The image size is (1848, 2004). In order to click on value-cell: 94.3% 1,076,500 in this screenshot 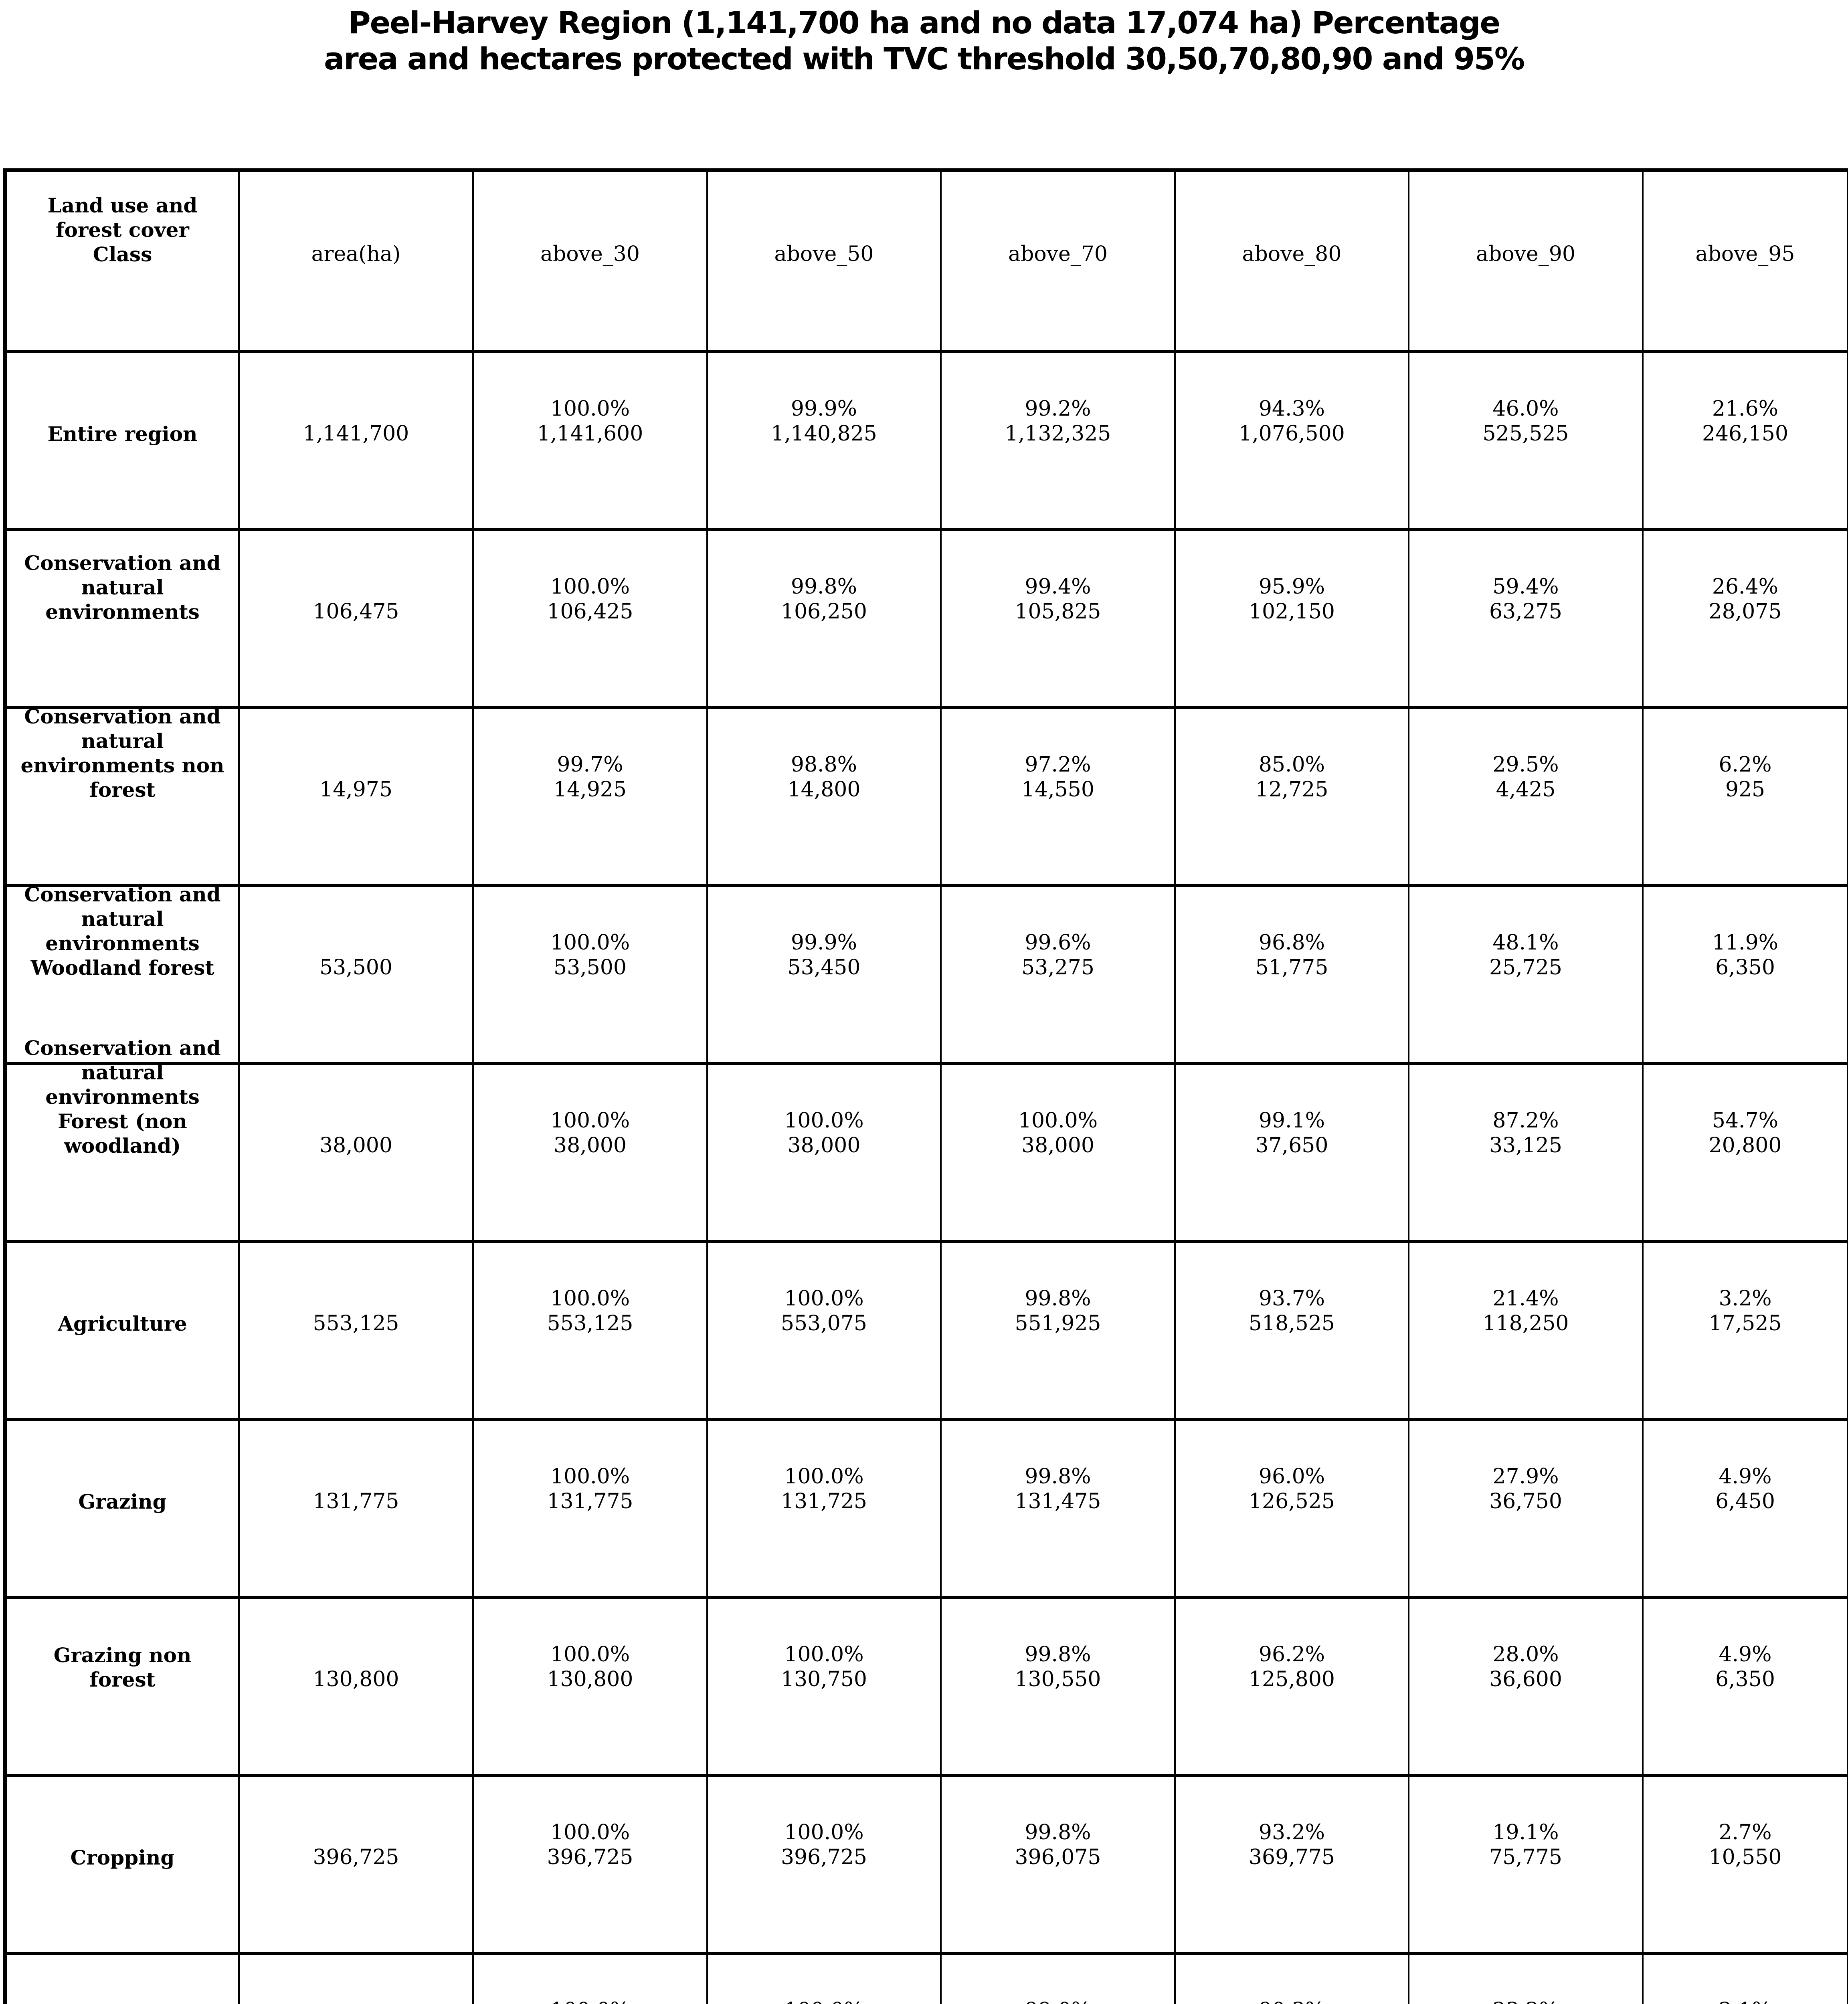, I will do `click(1291, 440)`.